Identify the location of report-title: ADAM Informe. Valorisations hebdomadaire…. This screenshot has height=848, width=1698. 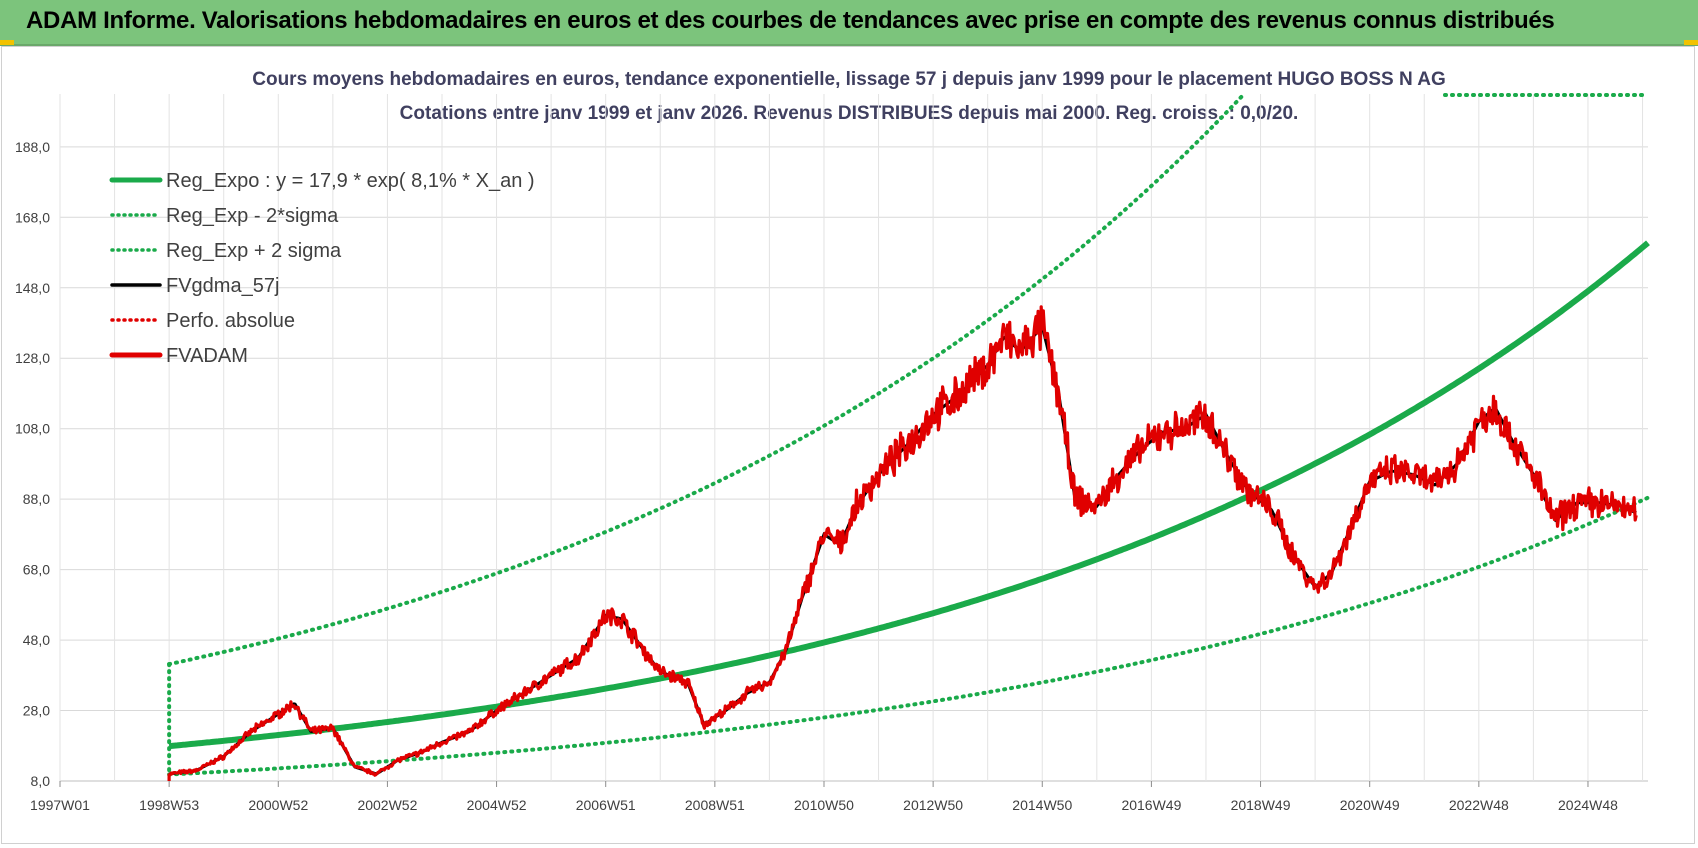
(790, 20).